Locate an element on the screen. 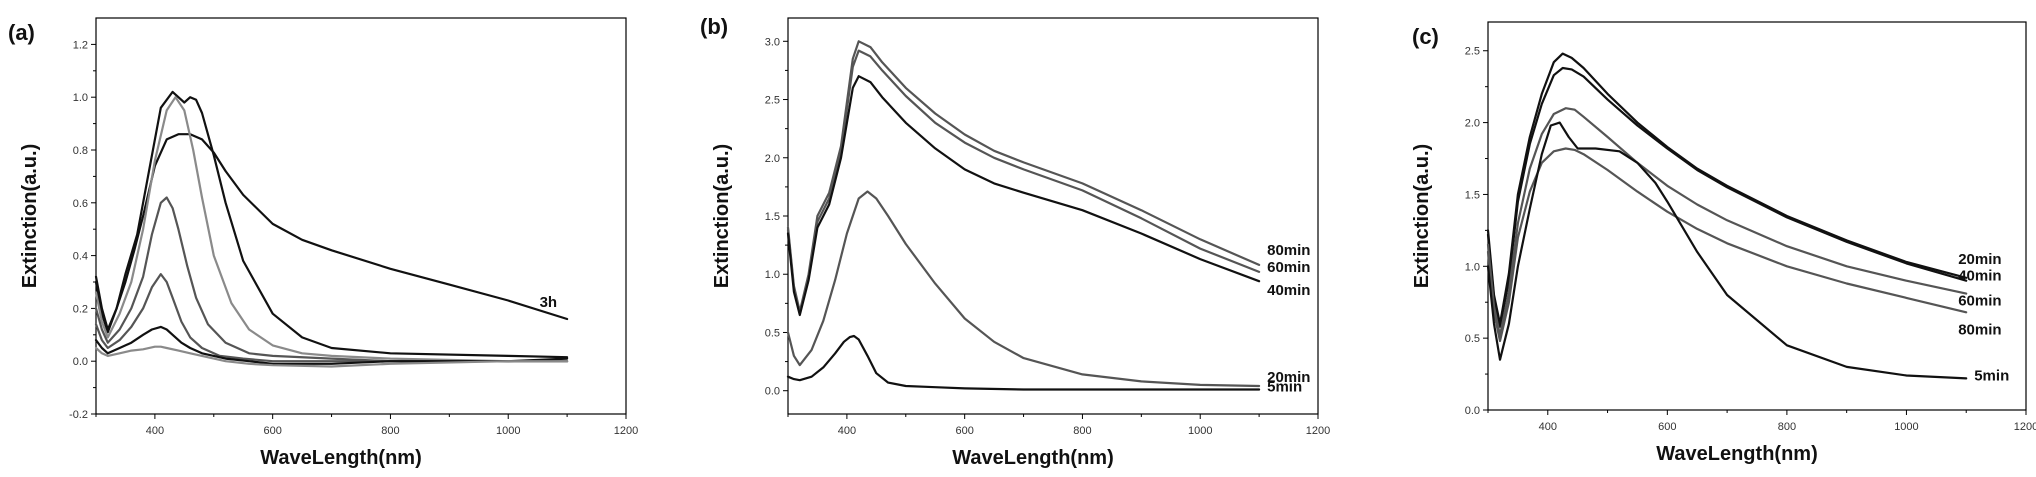  series-label-3h: 3h is located at coordinates (549, 302).